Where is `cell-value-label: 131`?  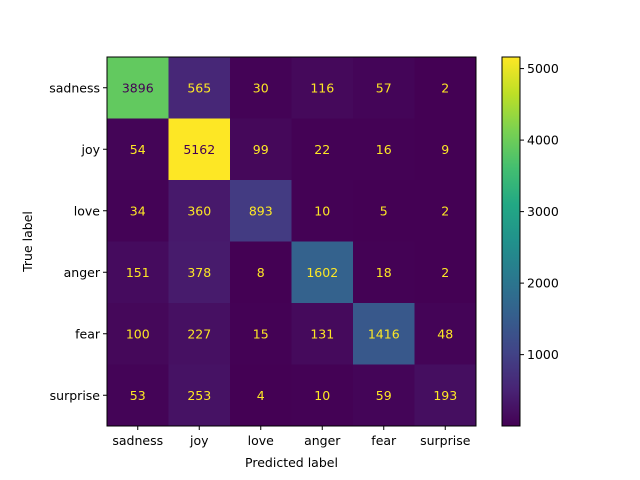 cell-value-label: 131 is located at coordinates (322, 333).